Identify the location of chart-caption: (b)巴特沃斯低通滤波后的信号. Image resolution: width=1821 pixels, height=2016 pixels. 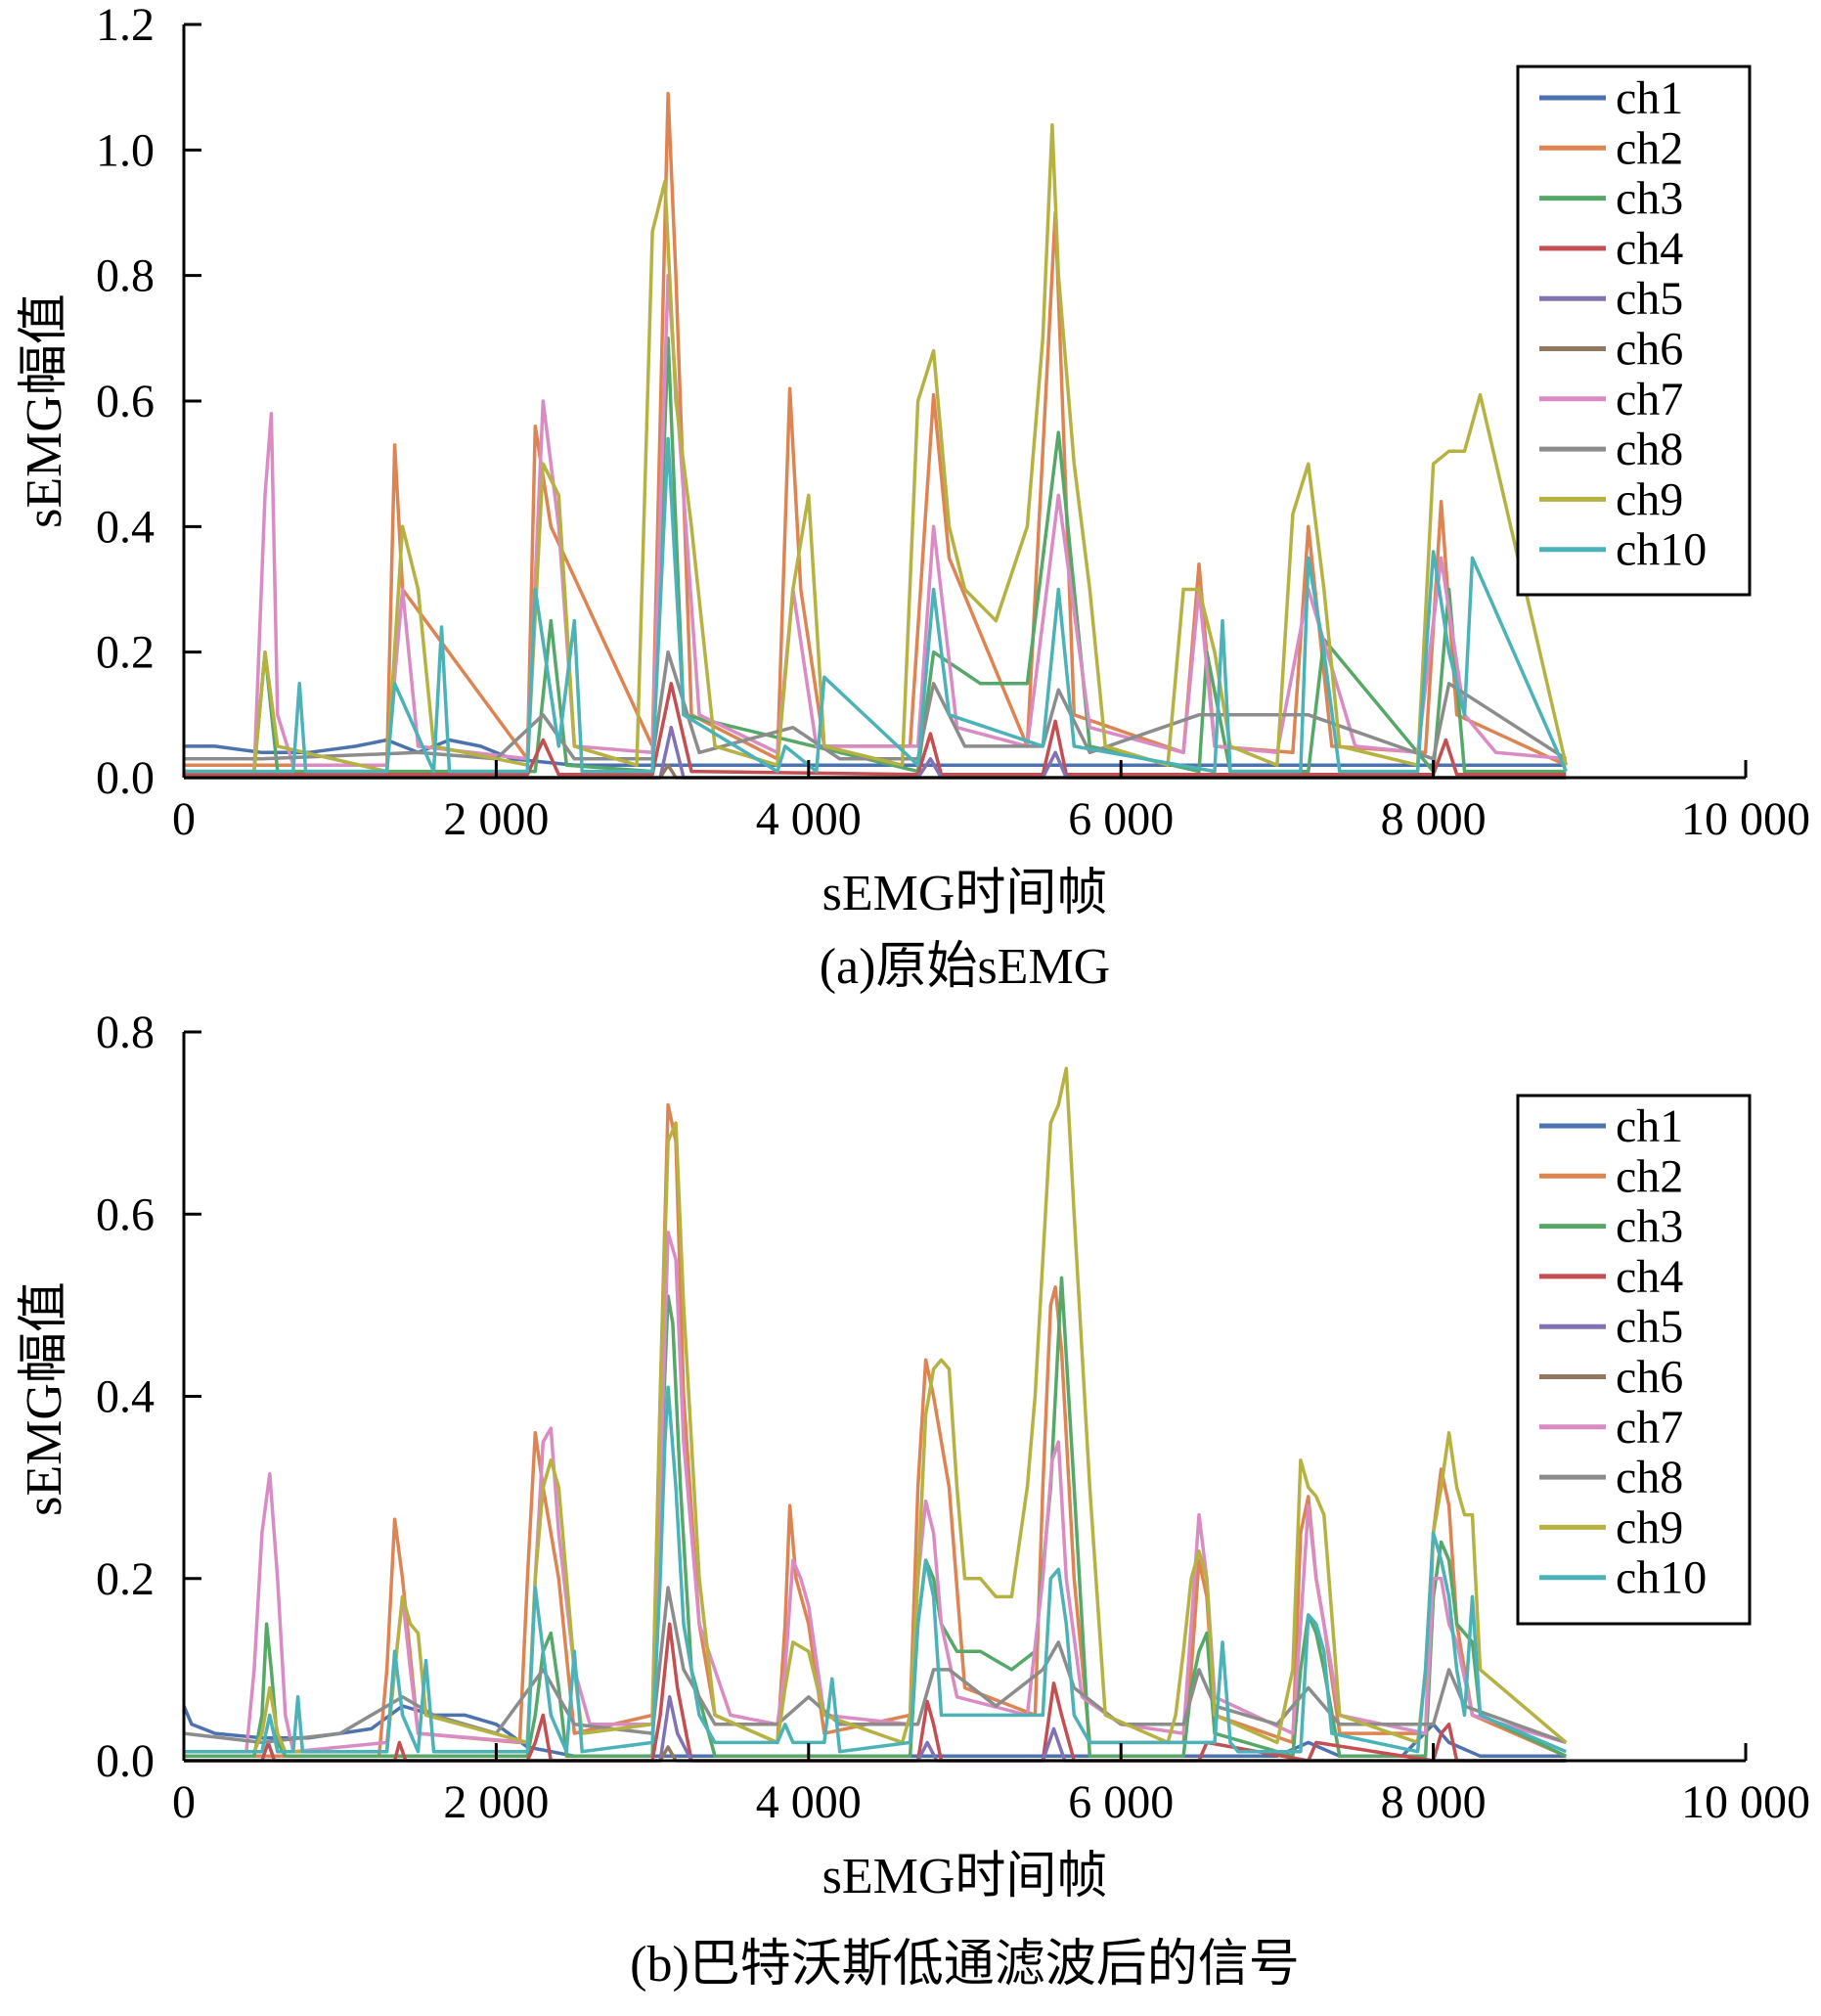
(965, 1965).